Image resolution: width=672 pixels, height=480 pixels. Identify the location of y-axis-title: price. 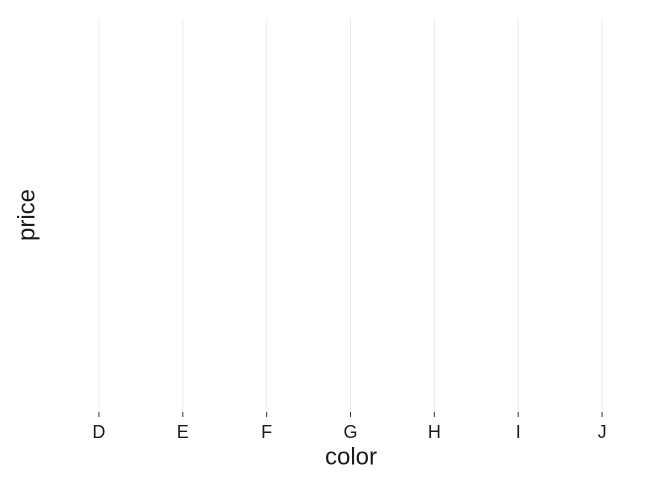
(26, 215).